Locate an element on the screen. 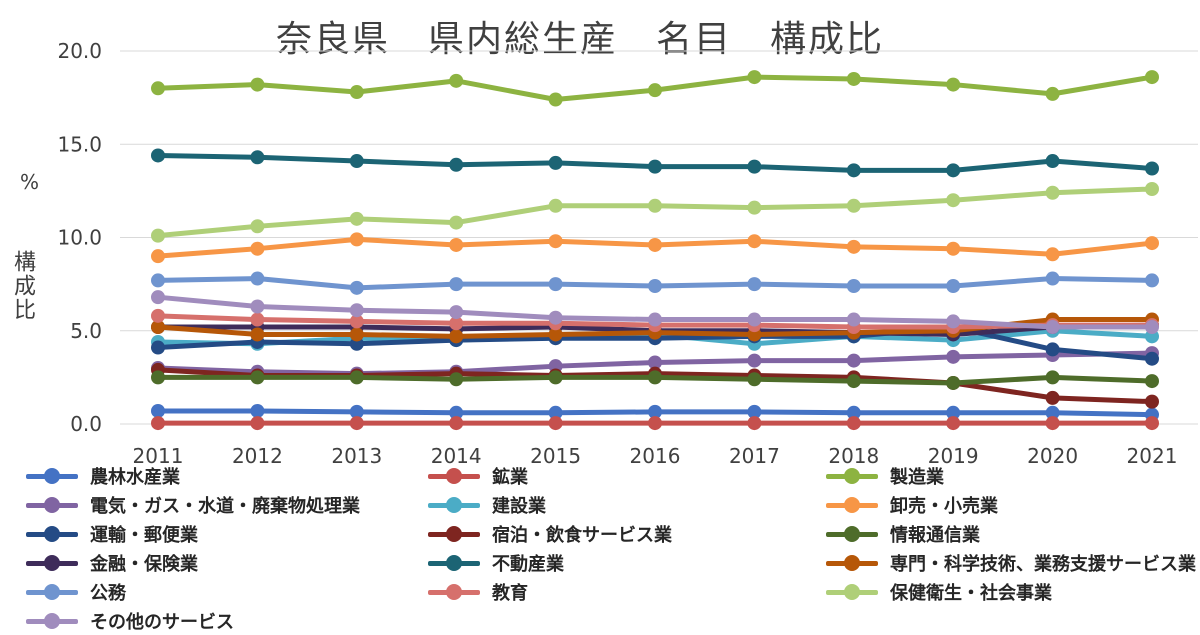 The width and height of the screenshot is (1200, 635). x-tick-label: 2016 is located at coordinates (655, 456).